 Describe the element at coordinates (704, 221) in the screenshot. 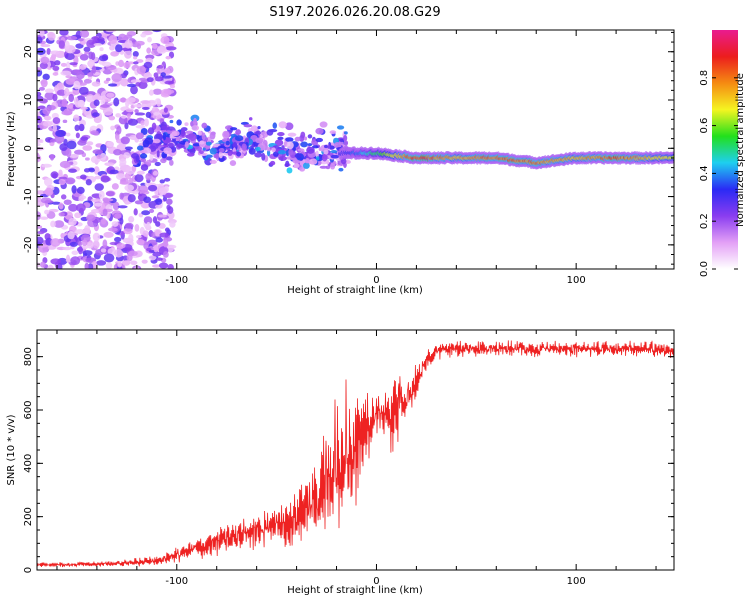

I see `colorbar-tick-label: 0.2` at that location.